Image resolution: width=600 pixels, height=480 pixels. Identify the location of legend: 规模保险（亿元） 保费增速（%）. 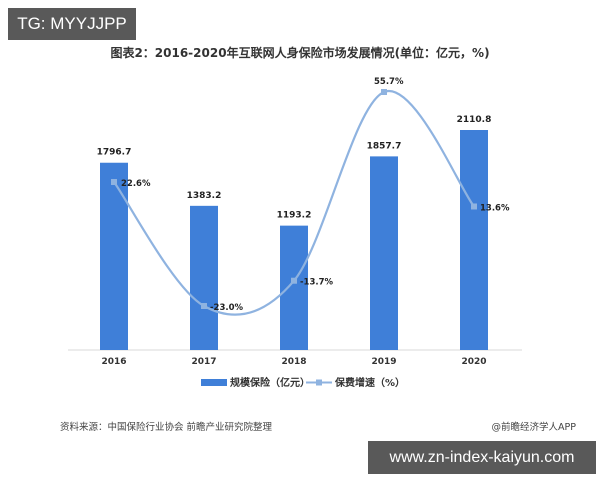
(303, 382).